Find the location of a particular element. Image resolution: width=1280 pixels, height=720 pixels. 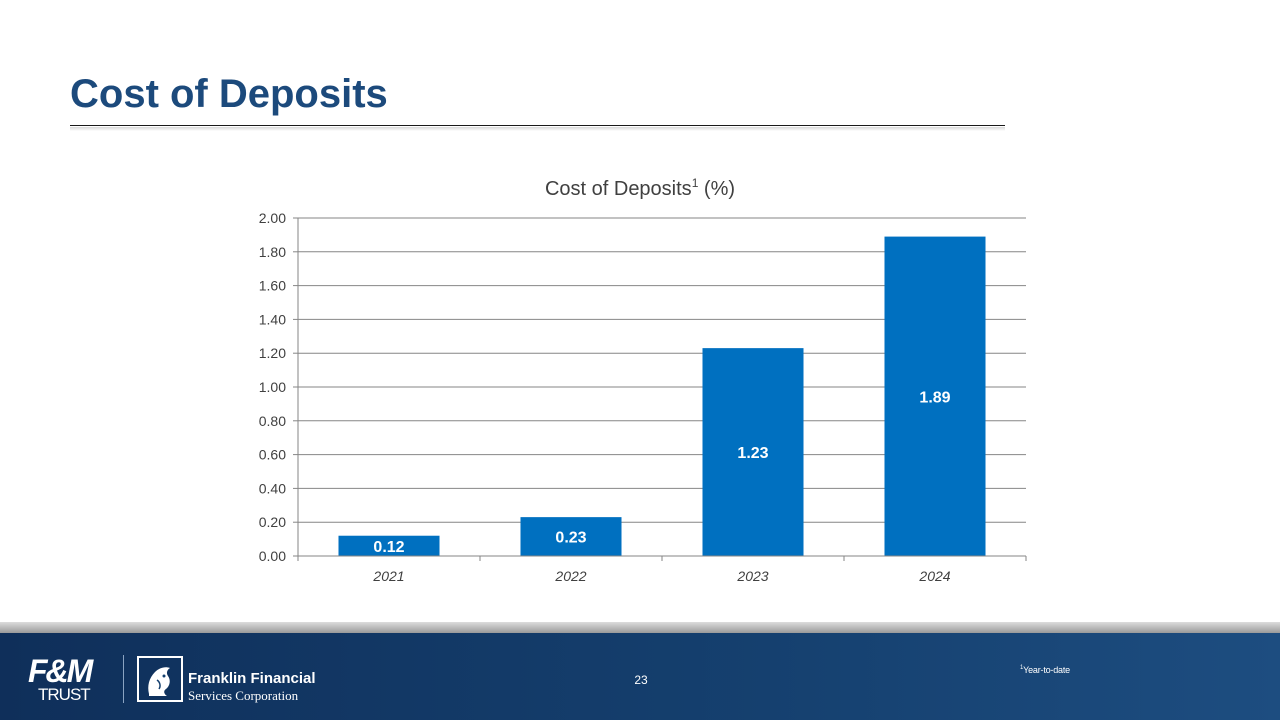

bar-2021 is located at coordinates (389, 545).